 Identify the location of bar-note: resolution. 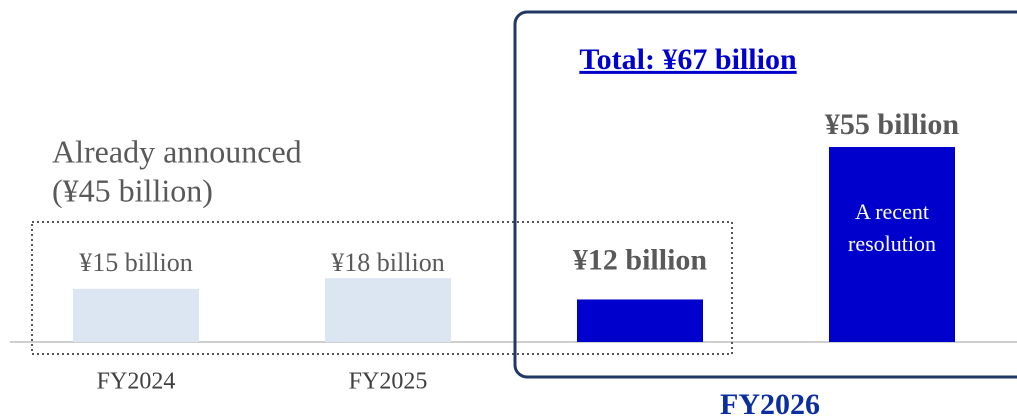
(892, 243).